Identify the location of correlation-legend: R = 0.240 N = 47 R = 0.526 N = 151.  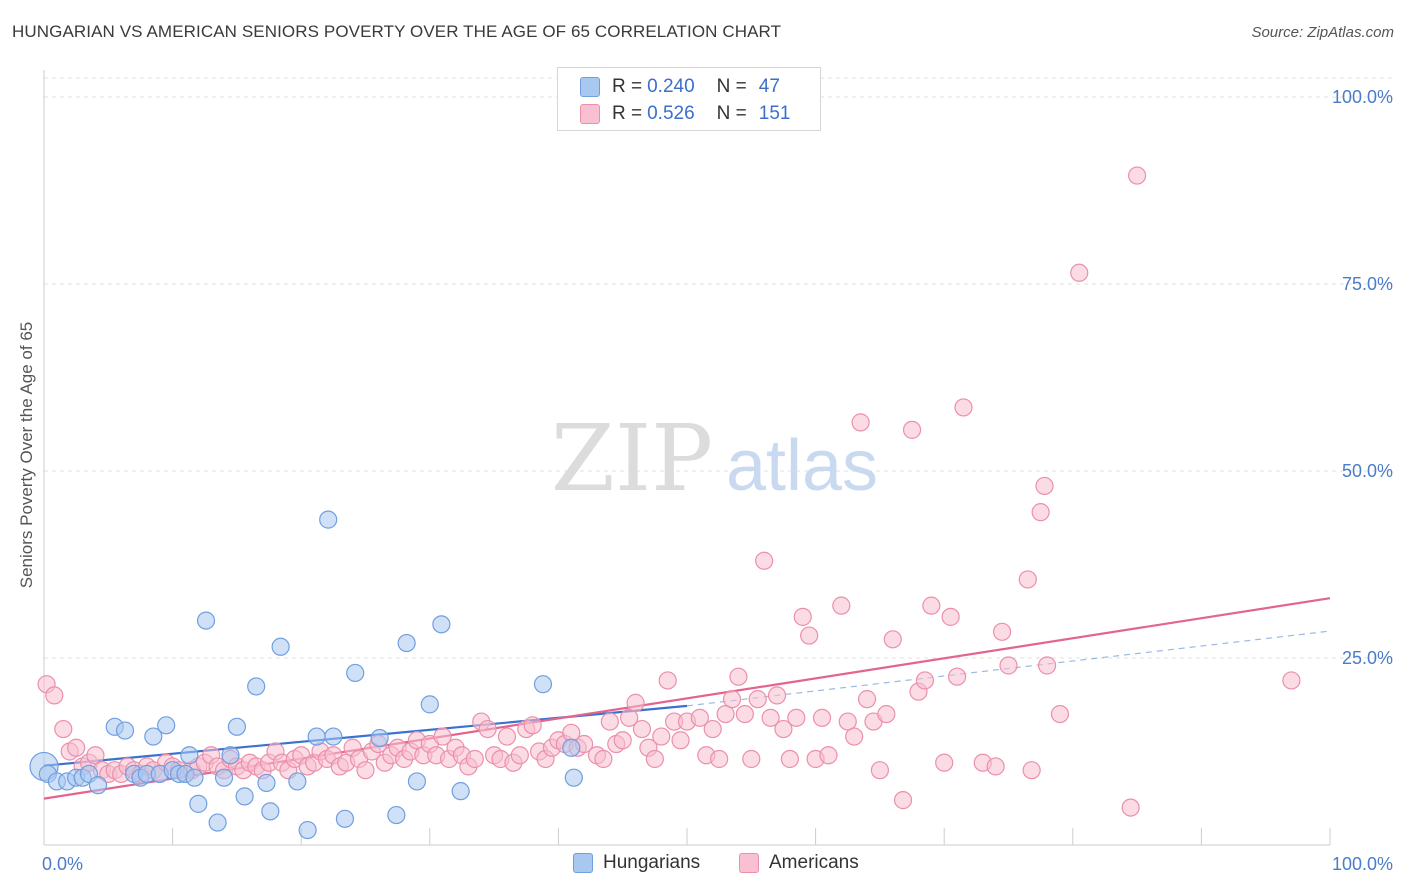
(689, 99).